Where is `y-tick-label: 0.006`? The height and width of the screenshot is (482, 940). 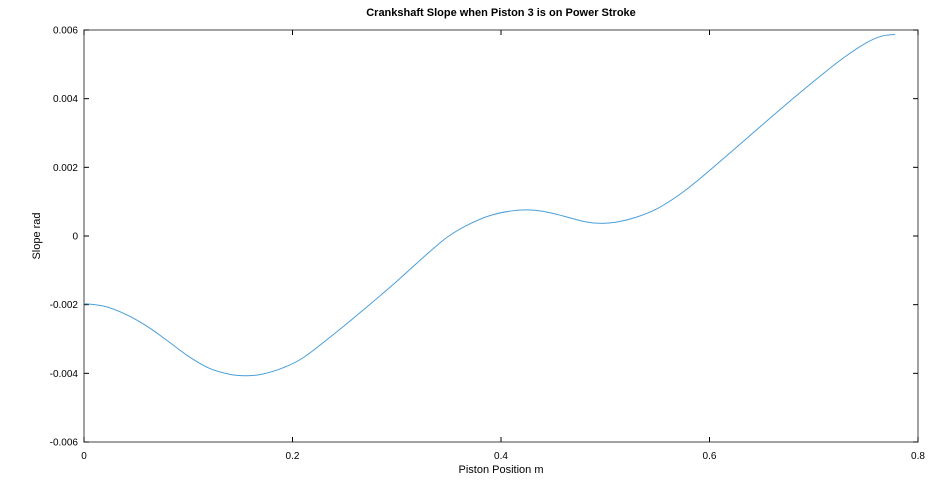 y-tick-label: 0.006 is located at coordinates (65, 31).